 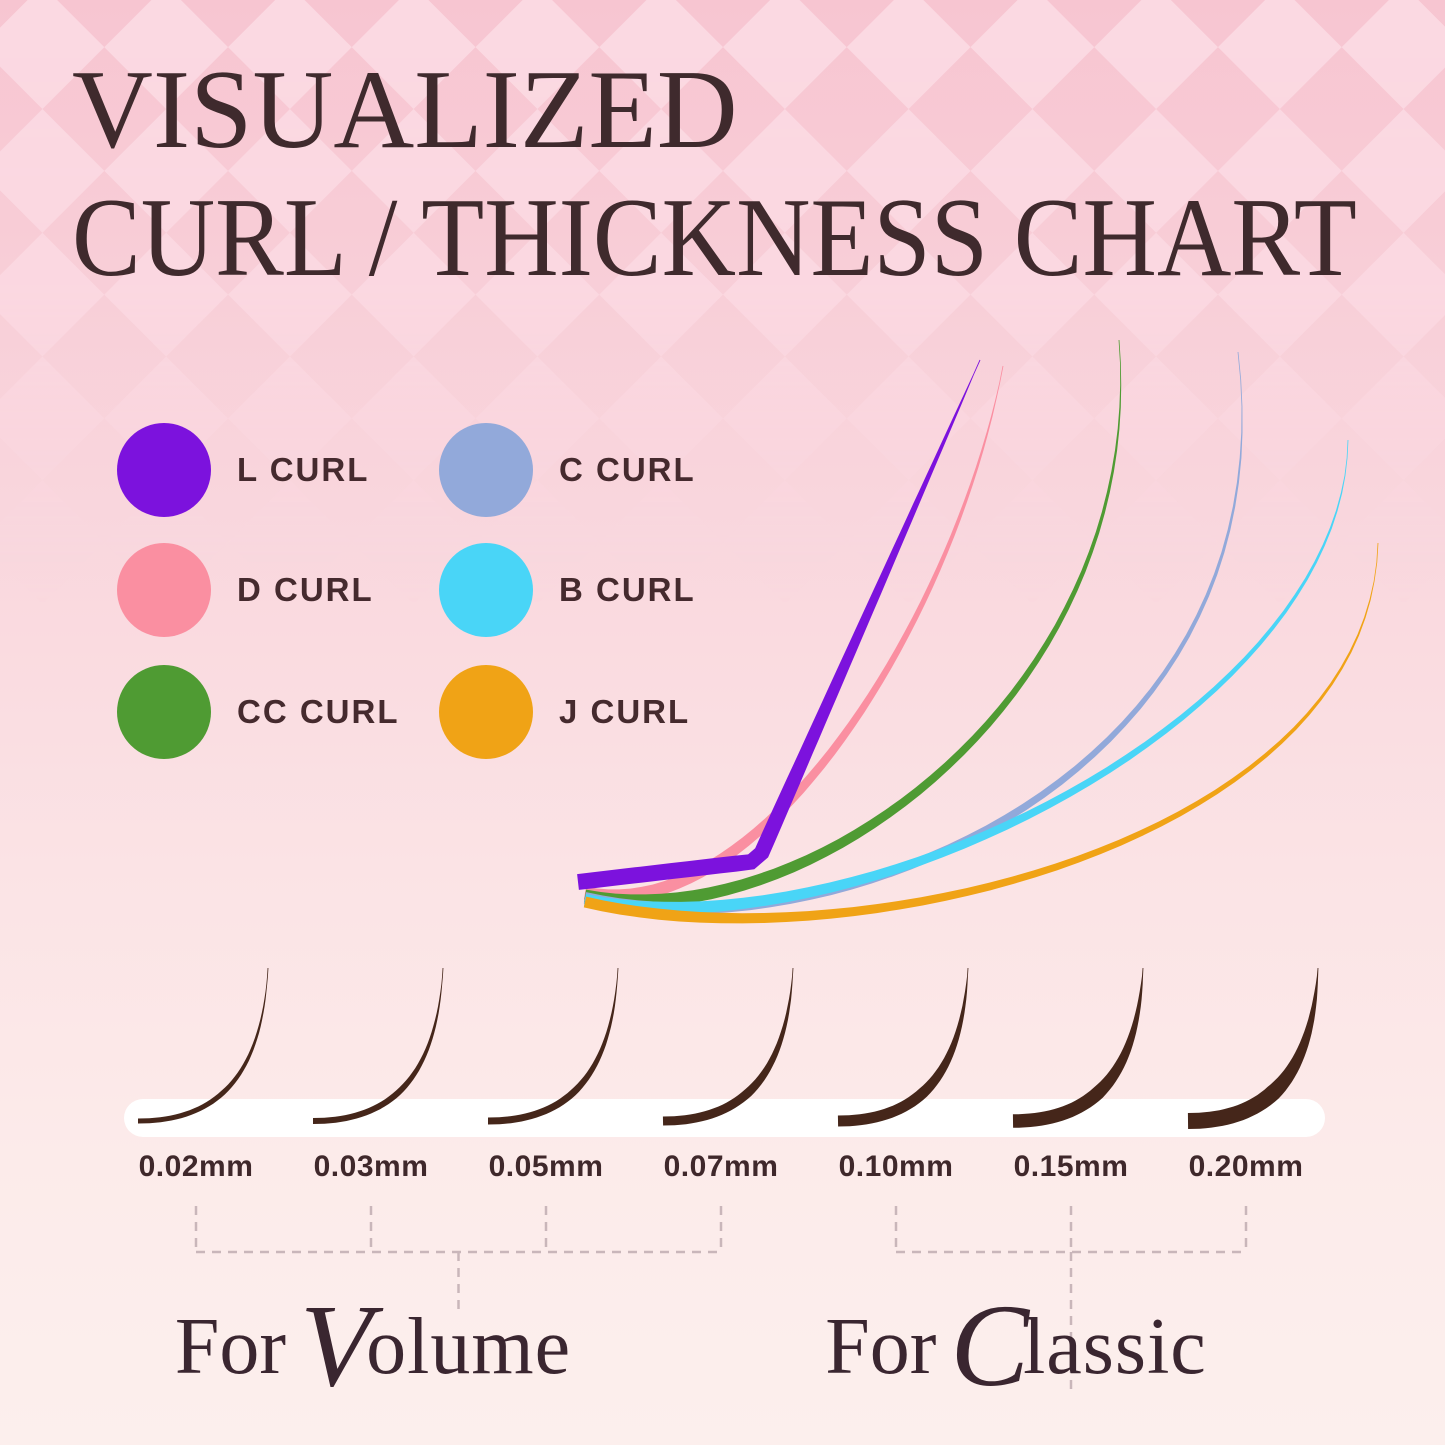 What do you see at coordinates (458, 1259) in the screenshot?
I see `bracket-for-volume` at bounding box center [458, 1259].